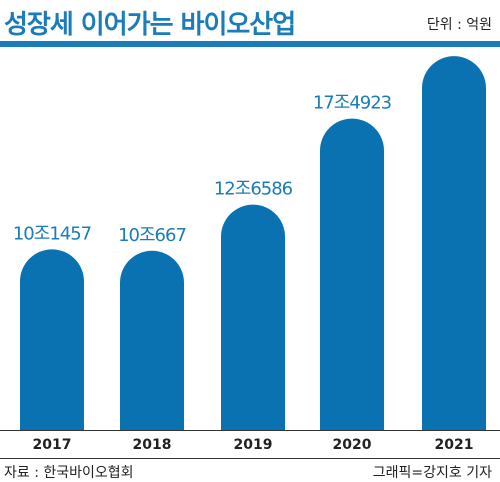  Describe the element at coordinates (52, 339) in the screenshot. I see `bar-2017` at that location.